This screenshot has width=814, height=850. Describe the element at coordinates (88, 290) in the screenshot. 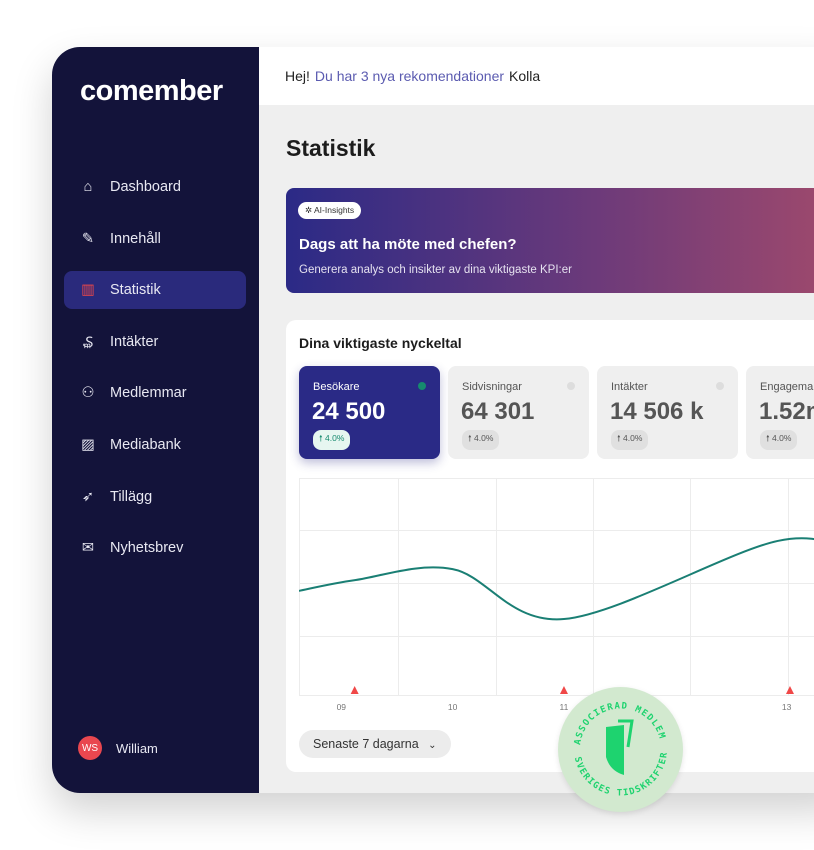

I see `chart-icon: ▥` at that location.